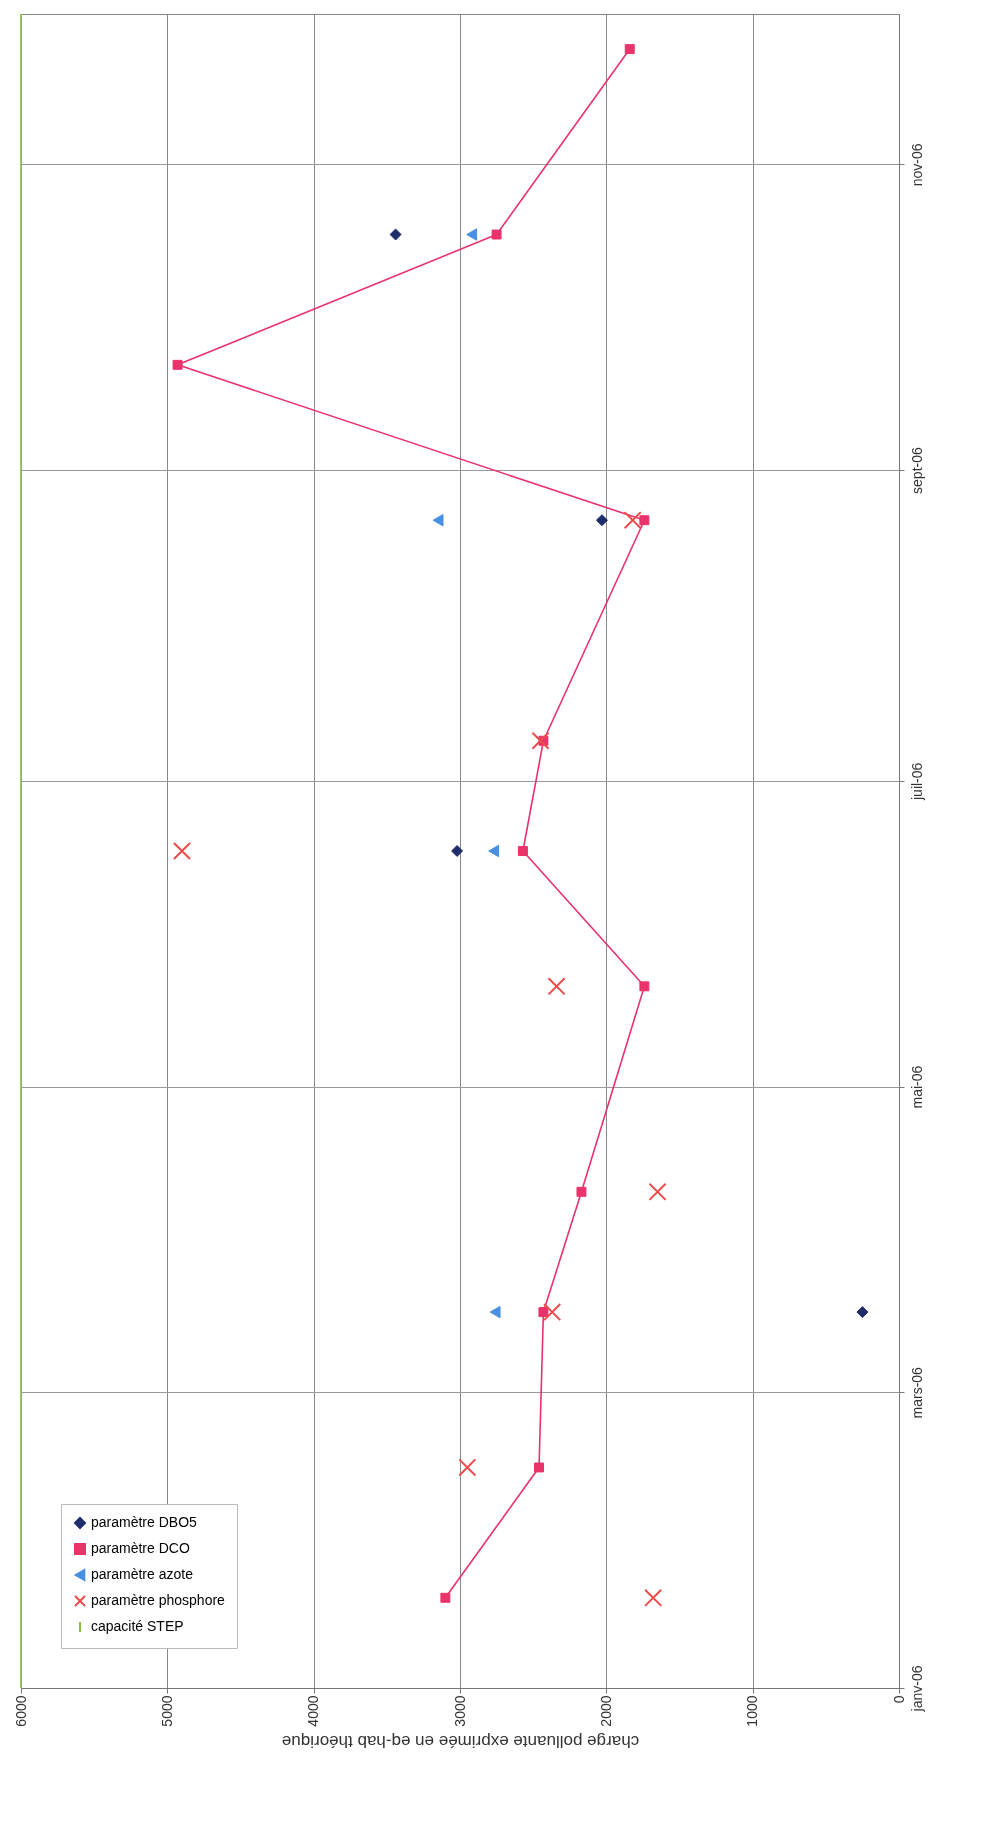  What do you see at coordinates (20, 1711) in the screenshot?
I see `x-tick-label: 6000` at bounding box center [20, 1711].